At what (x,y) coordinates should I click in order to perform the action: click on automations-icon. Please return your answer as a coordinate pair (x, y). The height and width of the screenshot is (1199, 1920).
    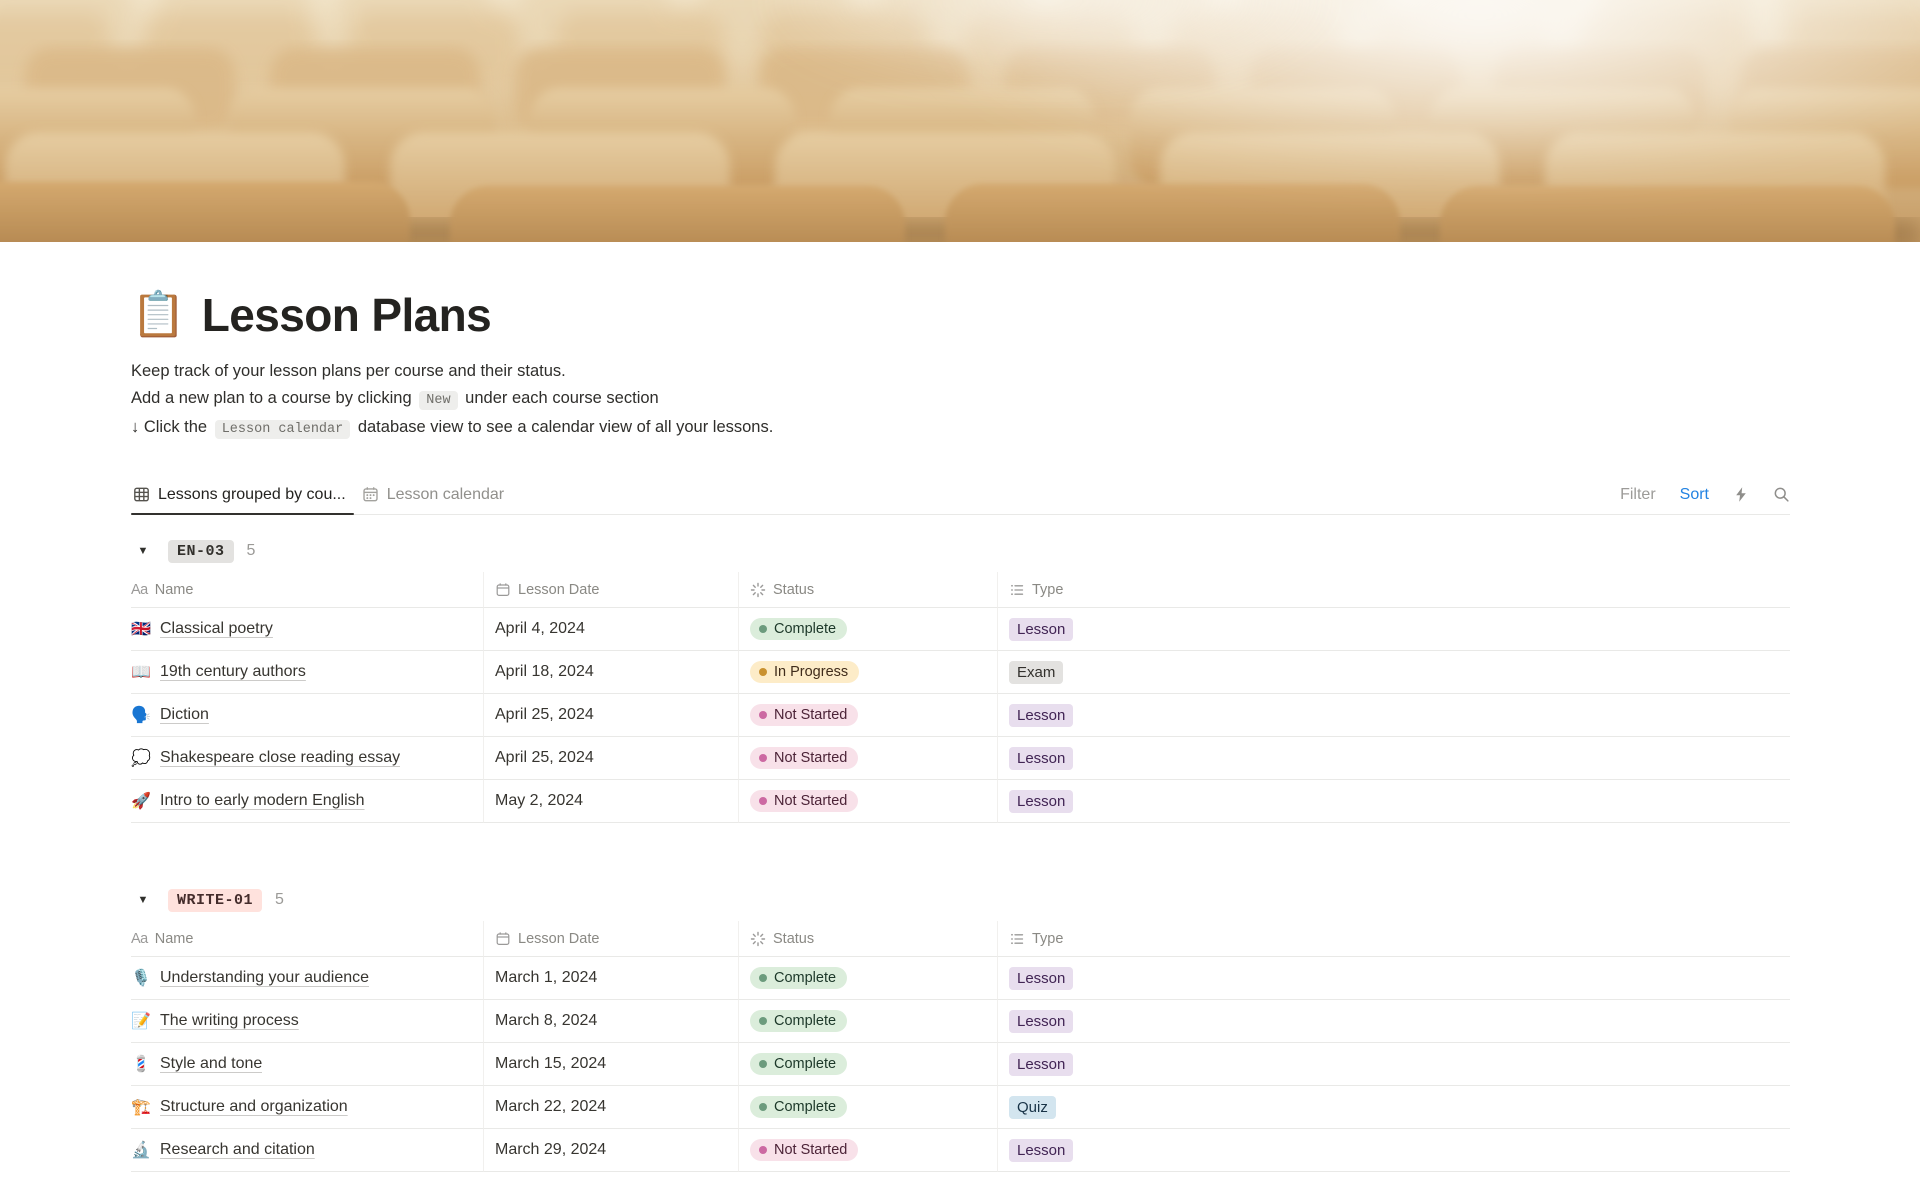
    Looking at the image, I should click on (1741, 494).